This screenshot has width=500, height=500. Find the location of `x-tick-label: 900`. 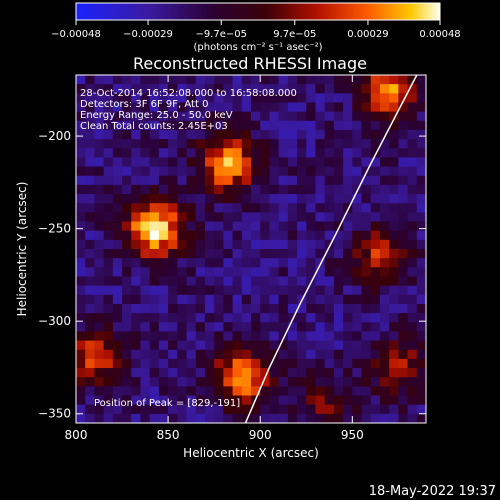

x-tick-label: 900 is located at coordinates (260, 435).